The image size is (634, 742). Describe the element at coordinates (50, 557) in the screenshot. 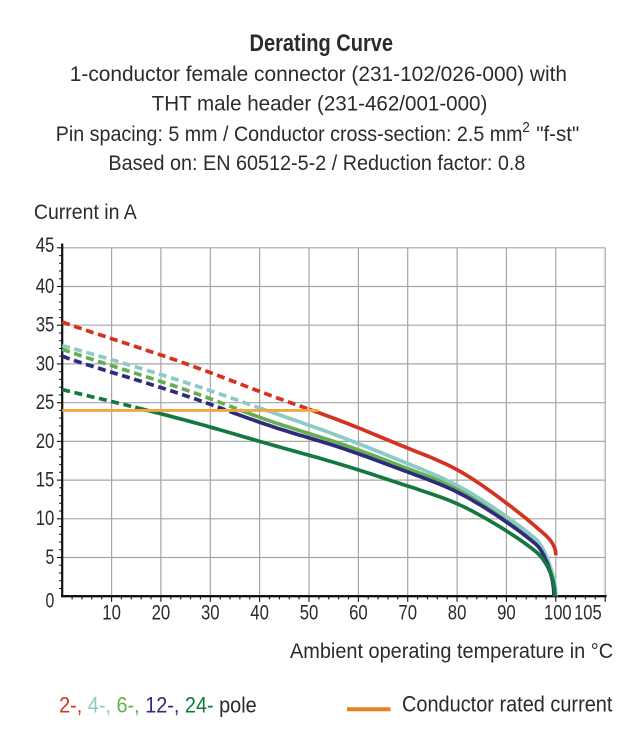

I see `svg-text: 5` at that location.